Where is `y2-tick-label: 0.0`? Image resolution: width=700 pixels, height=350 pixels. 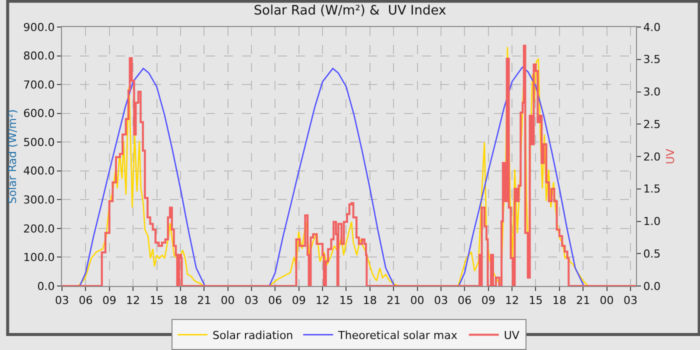 y2-tick-label: 0.0 is located at coordinates (652, 286).